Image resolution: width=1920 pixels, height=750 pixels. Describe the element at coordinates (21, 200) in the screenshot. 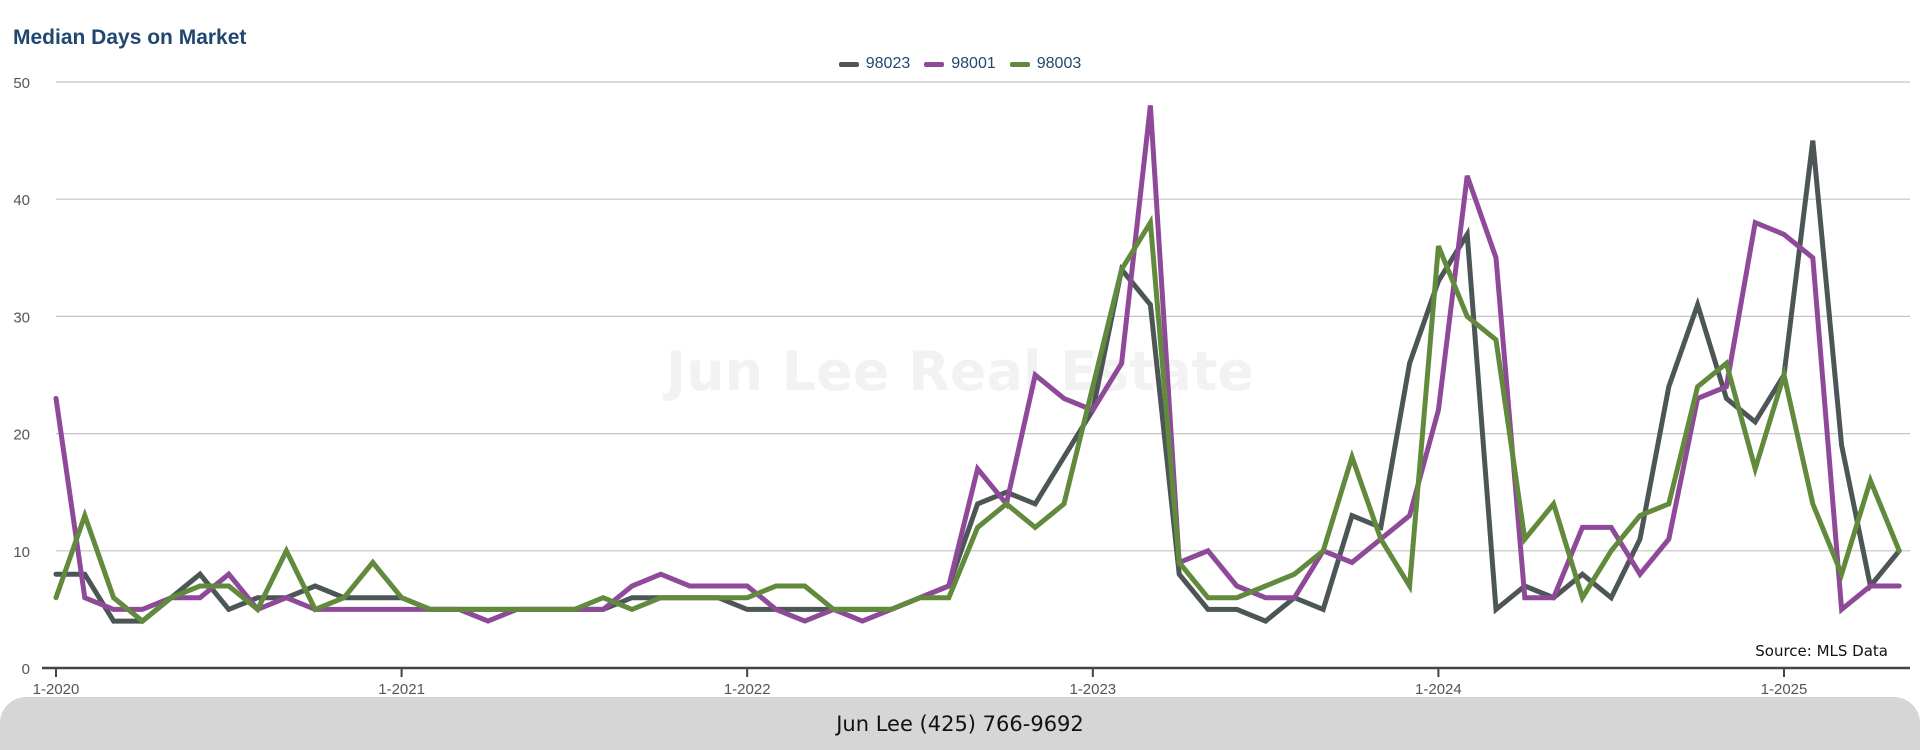

I see `y-tick-label: 40` at that location.